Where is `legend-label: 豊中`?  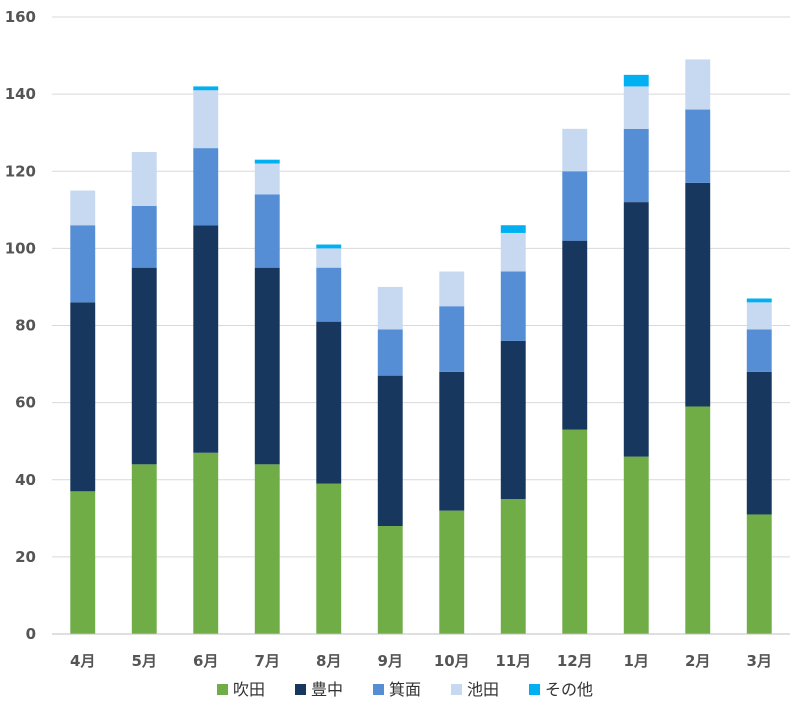
legend-label: 豊中 is located at coordinates (327, 689).